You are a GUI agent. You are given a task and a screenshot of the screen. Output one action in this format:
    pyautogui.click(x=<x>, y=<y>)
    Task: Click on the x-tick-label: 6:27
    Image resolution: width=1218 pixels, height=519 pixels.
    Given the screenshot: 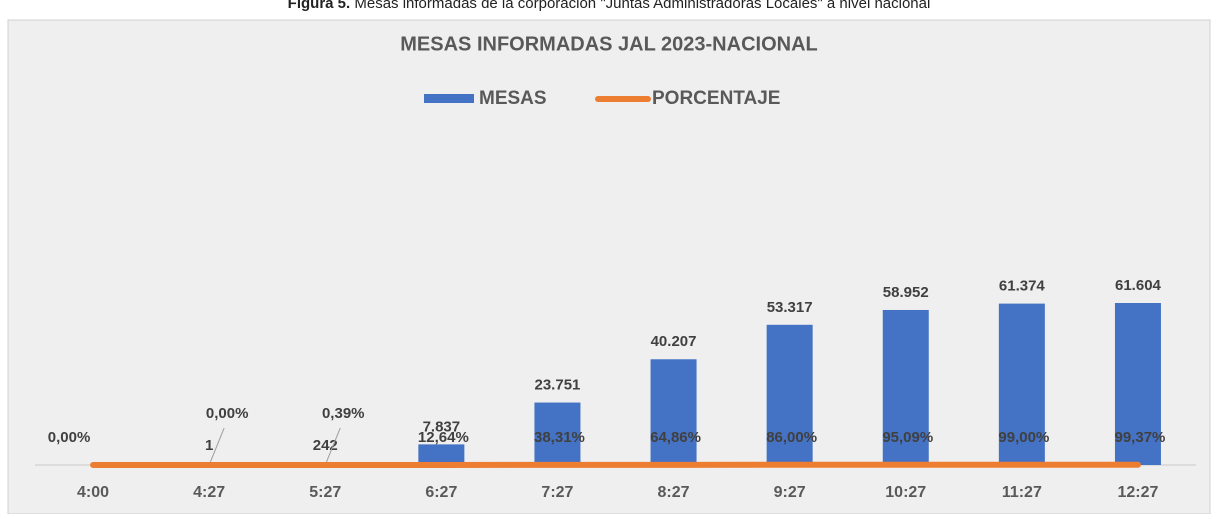 What is the action you would take?
    pyautogui.click(x=441, y=492)
    